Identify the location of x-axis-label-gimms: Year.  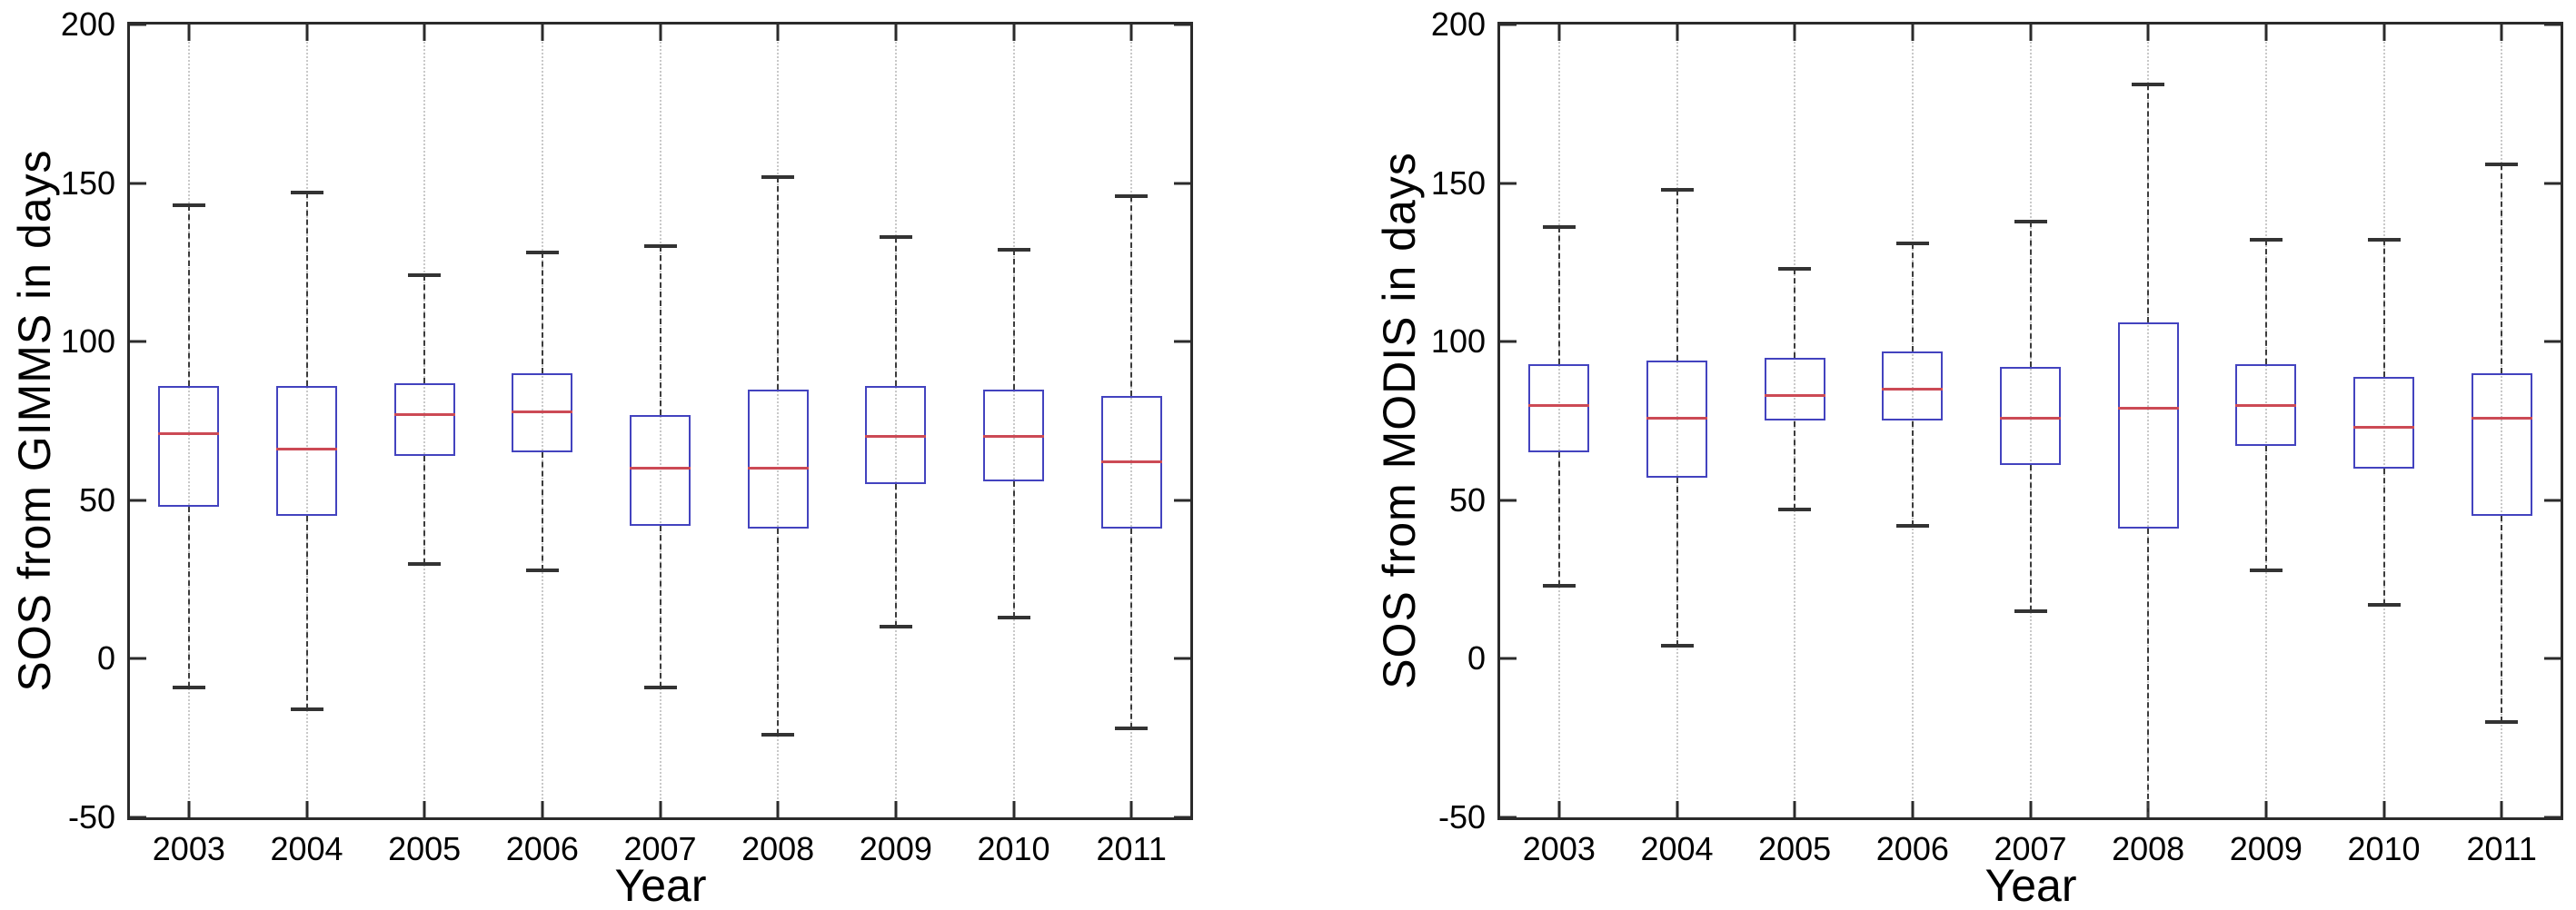
(660, 885).